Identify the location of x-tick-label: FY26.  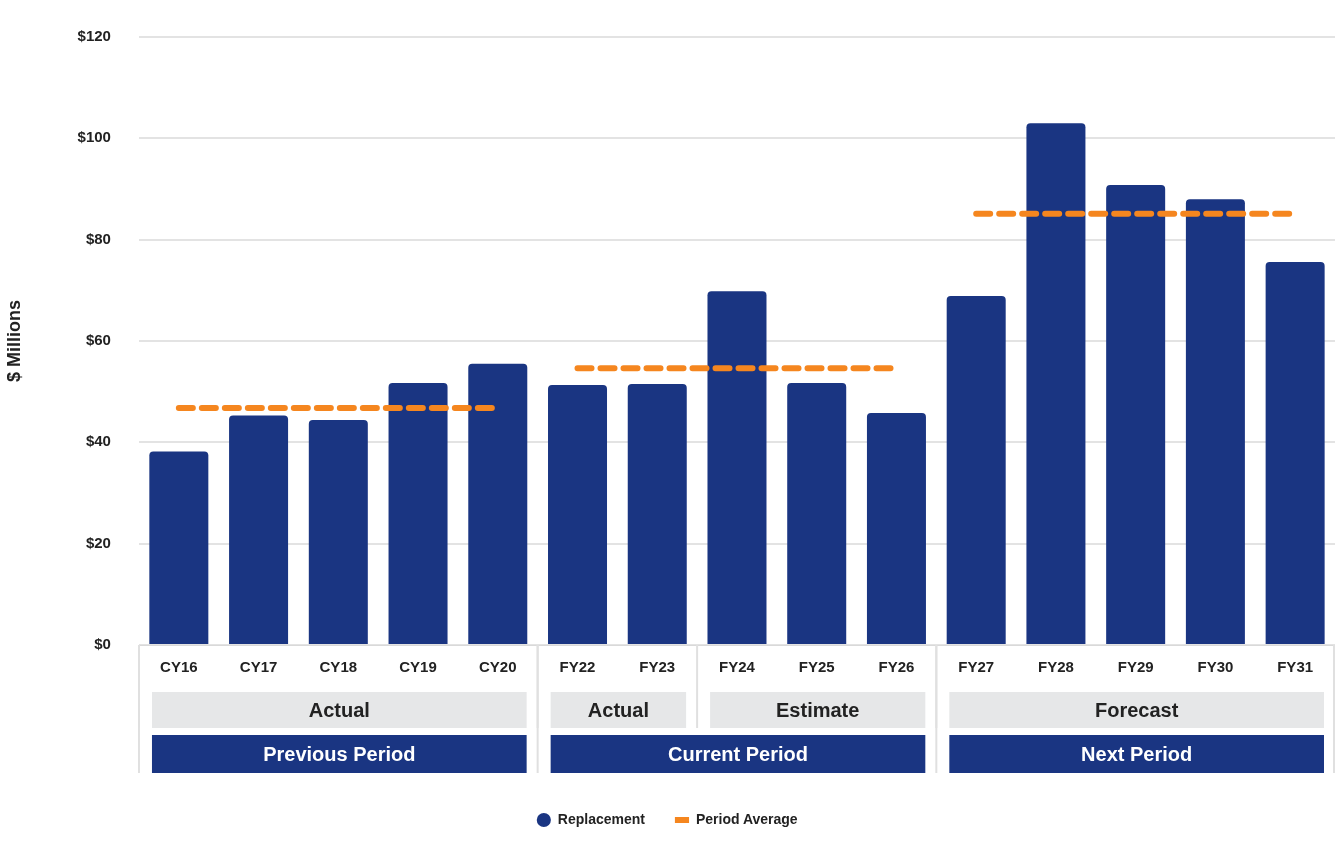
(896, 667).